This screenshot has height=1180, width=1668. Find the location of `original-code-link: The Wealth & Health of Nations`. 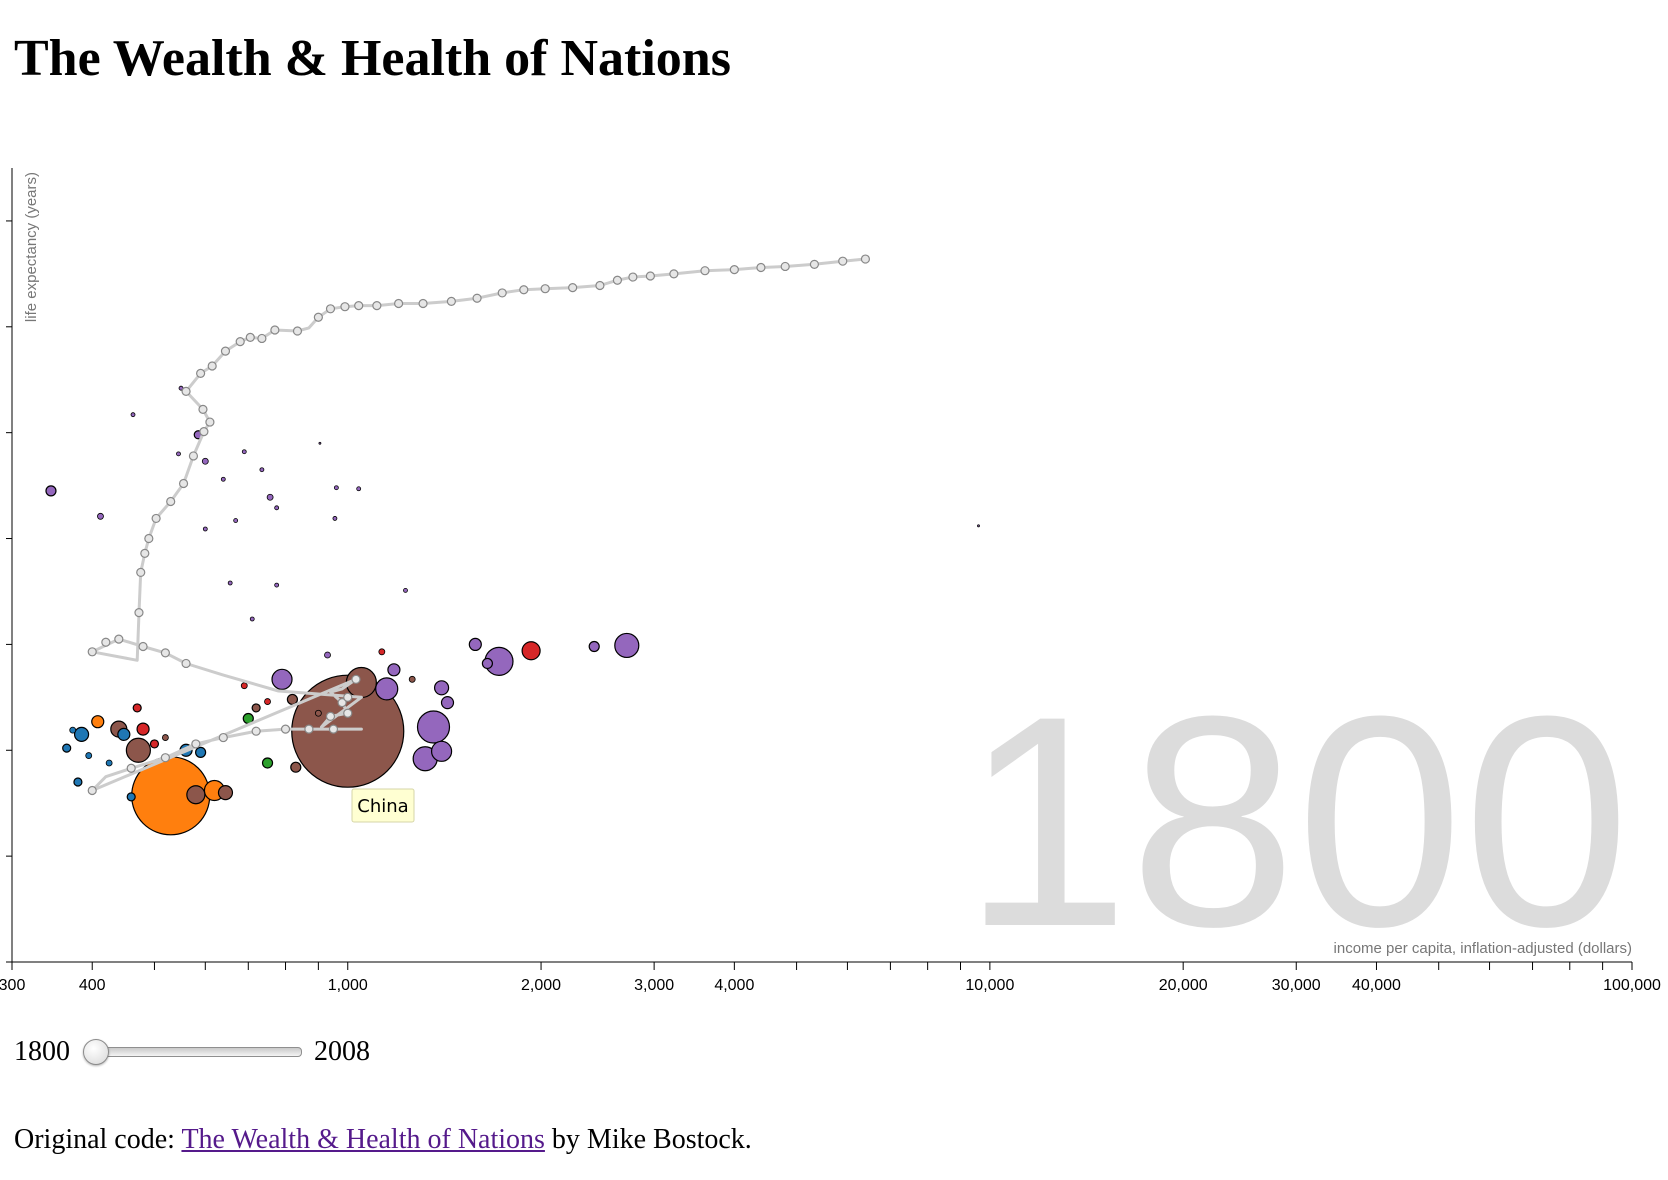

original-code-link: The Wealth & Health of Nations is located at coordinates (363, 1139).